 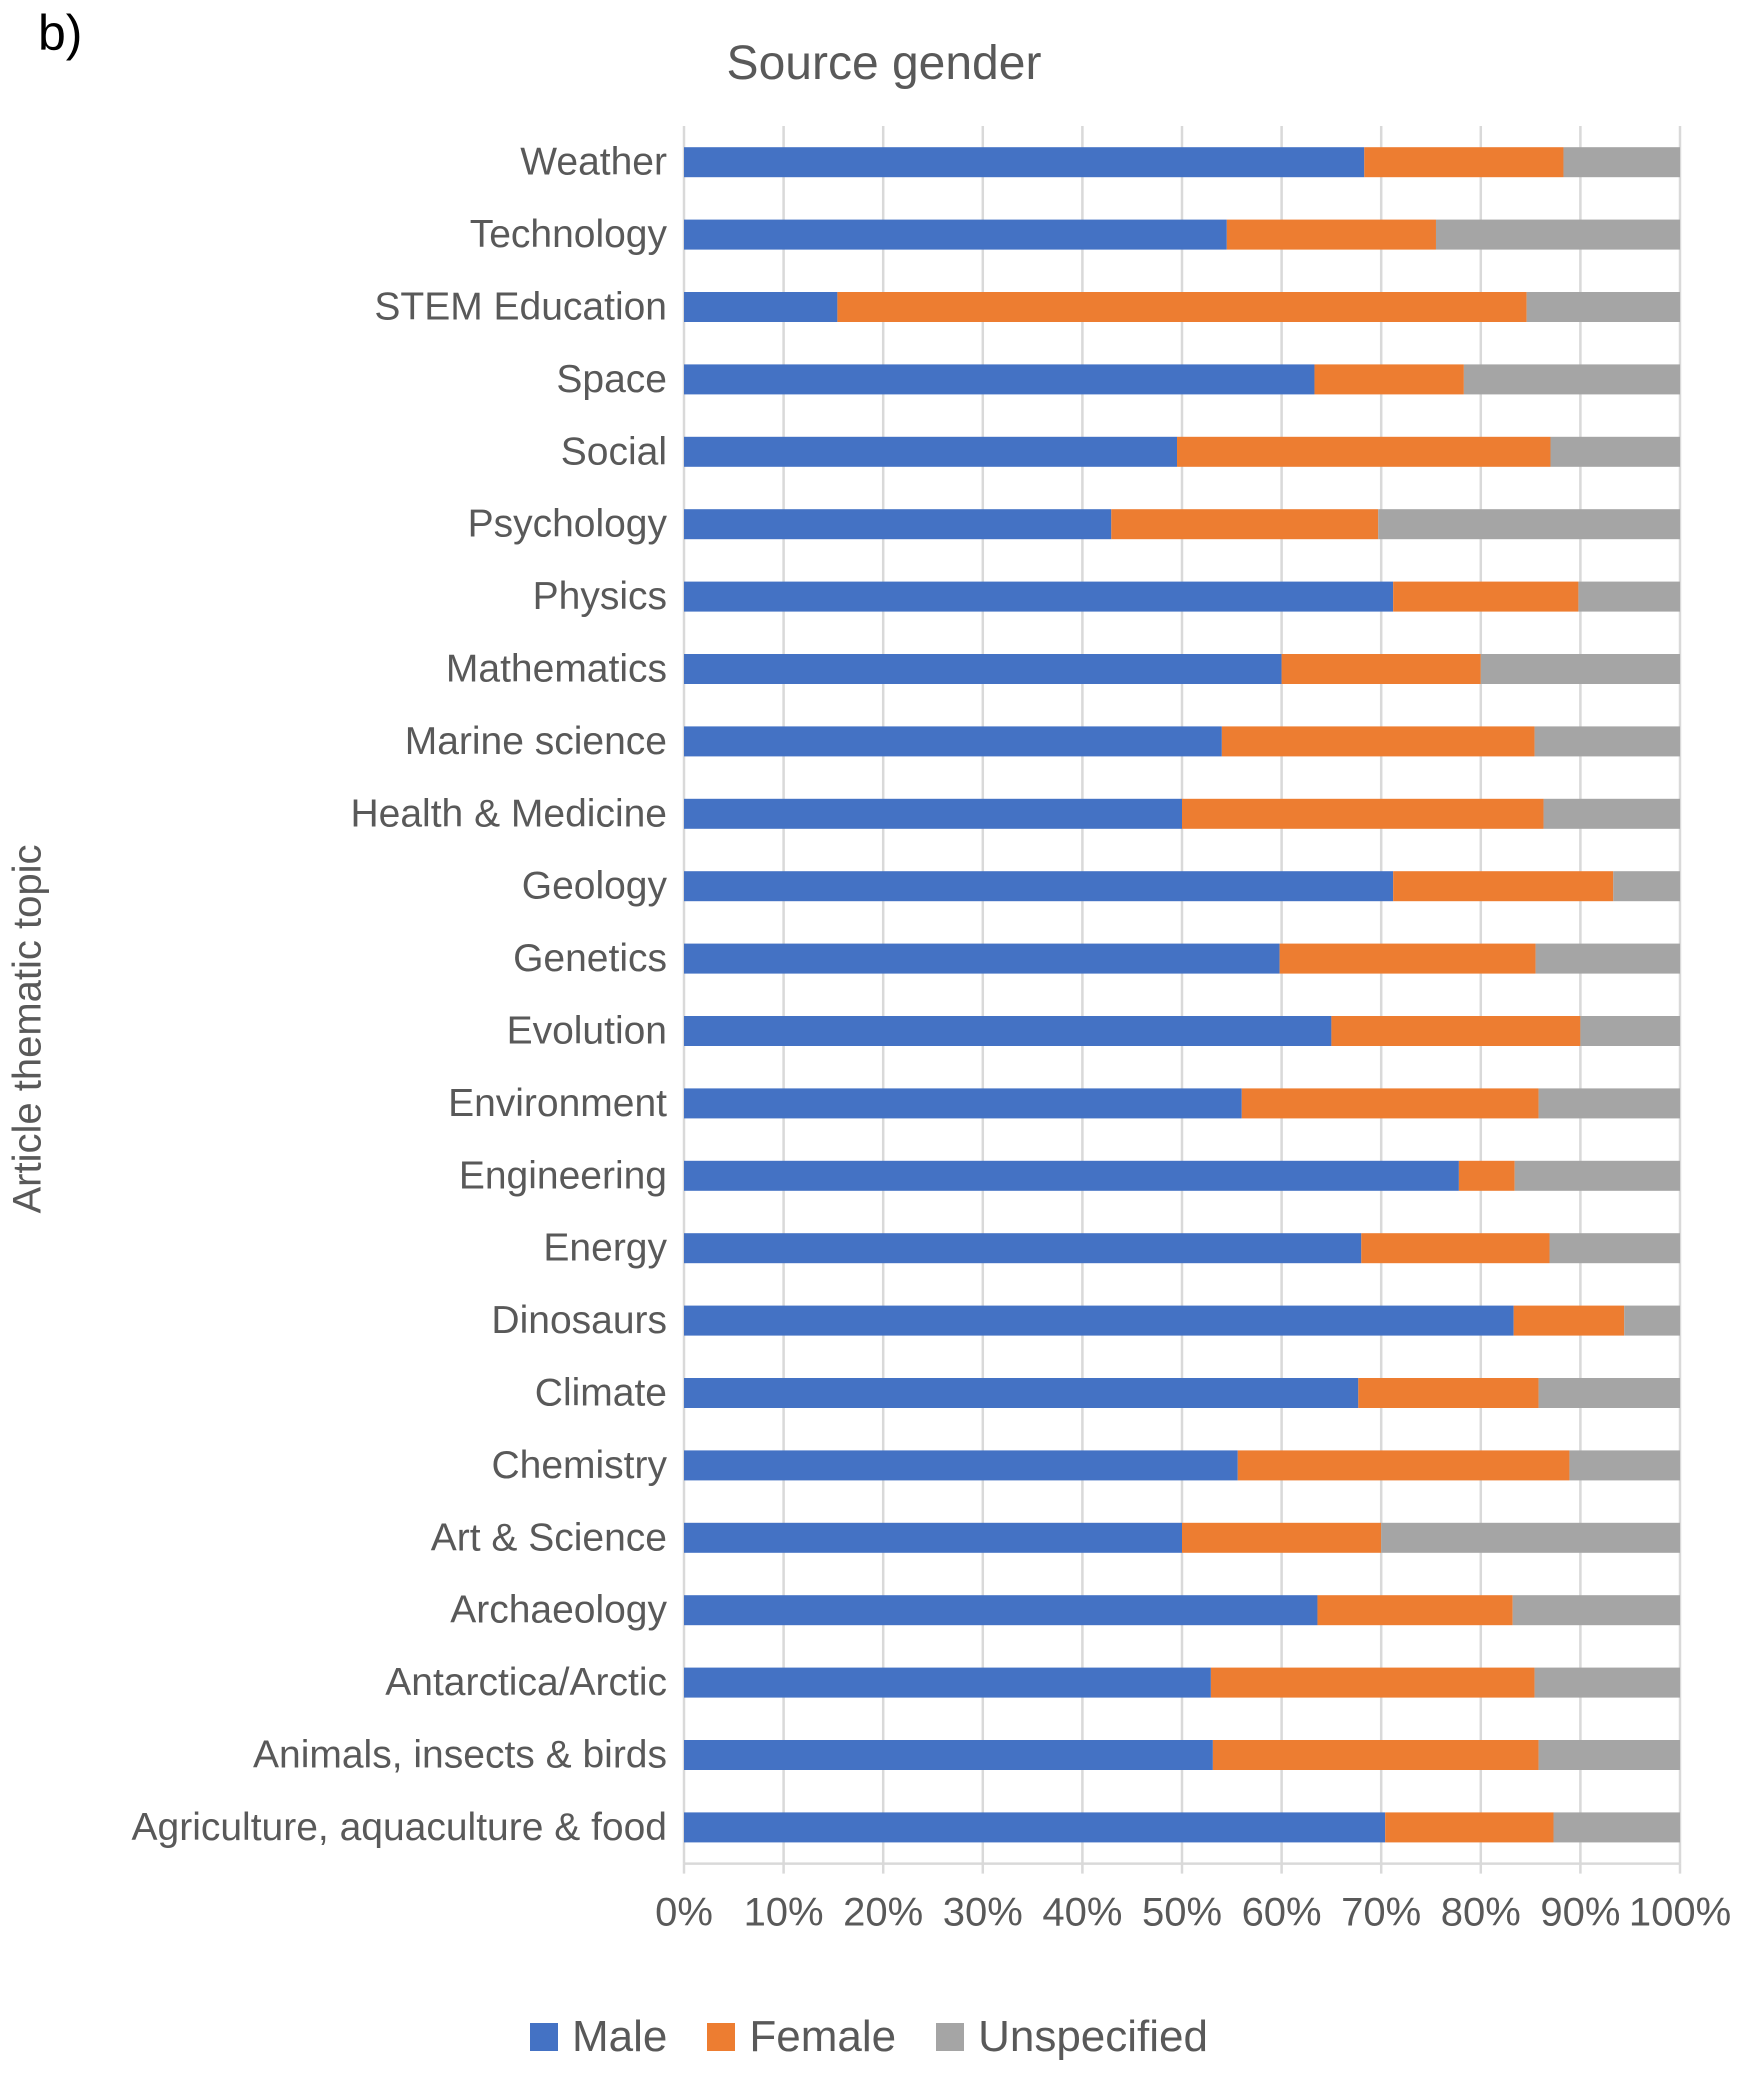 What do you see at coordinates (884, 63) in the screenshot?
I see `chart-title: Source gender` at bounding box center [884, 63].